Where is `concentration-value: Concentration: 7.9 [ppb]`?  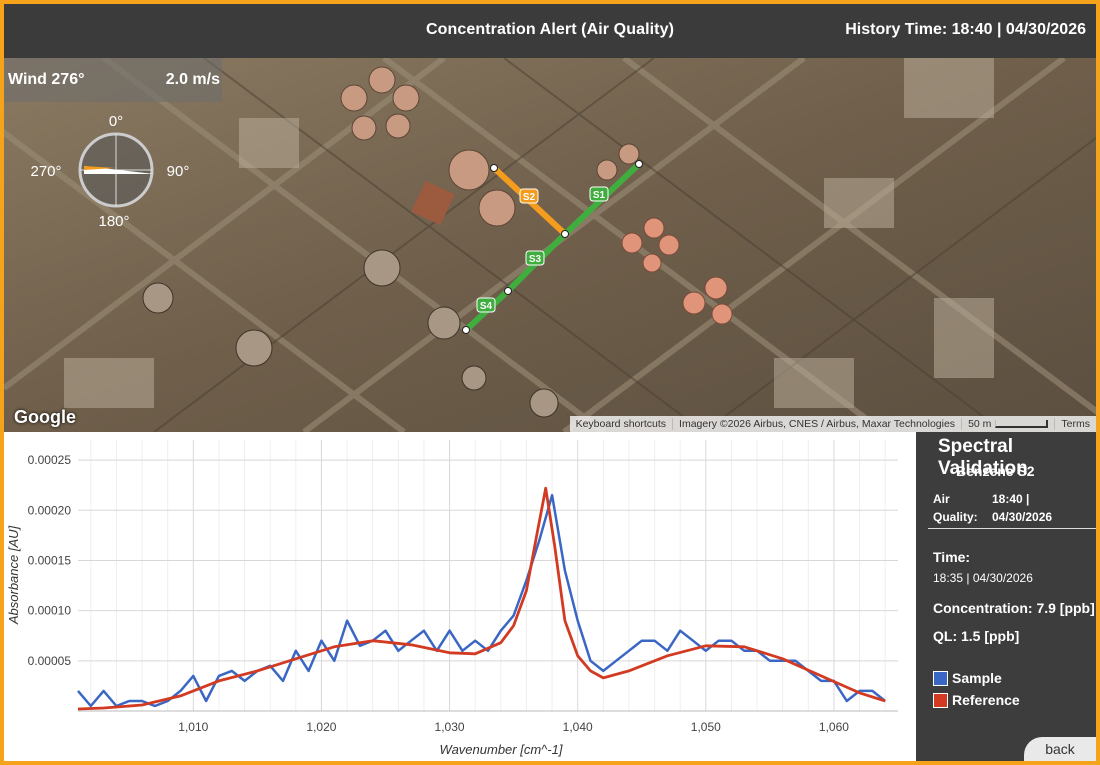 concentration-value: Concentration: 7.9 [ppb] is located at coordinates (1014, 608).